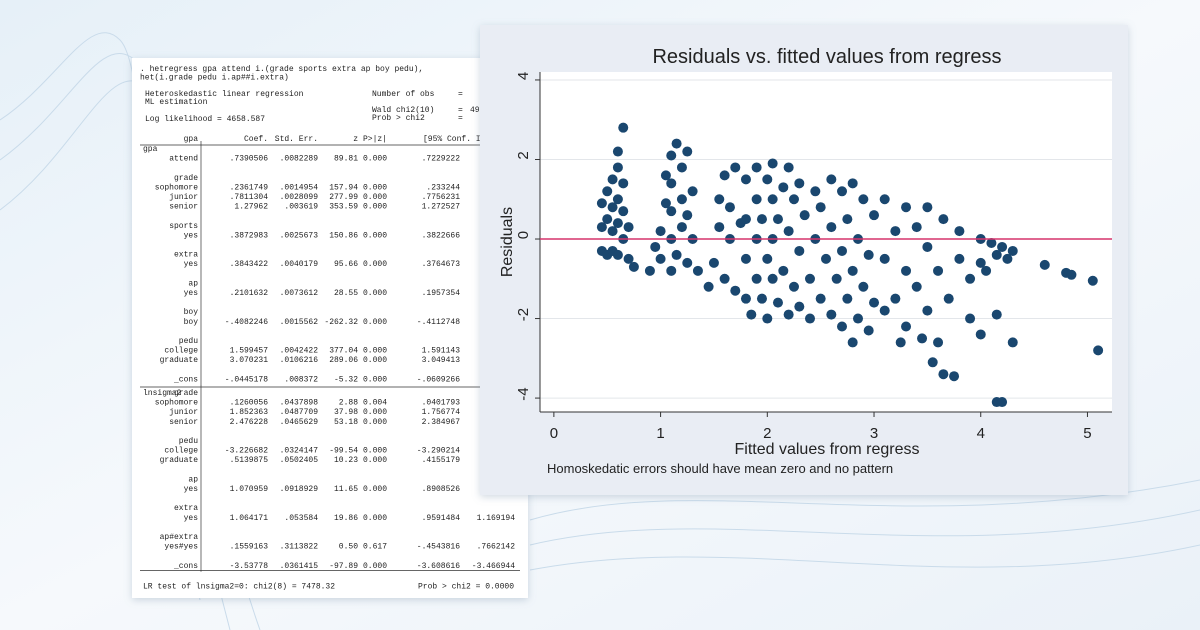  What do you see at coordinates (299, 264) in the screenshot?
I see `row-cell: .0040179` at bounding box center [299, 264].